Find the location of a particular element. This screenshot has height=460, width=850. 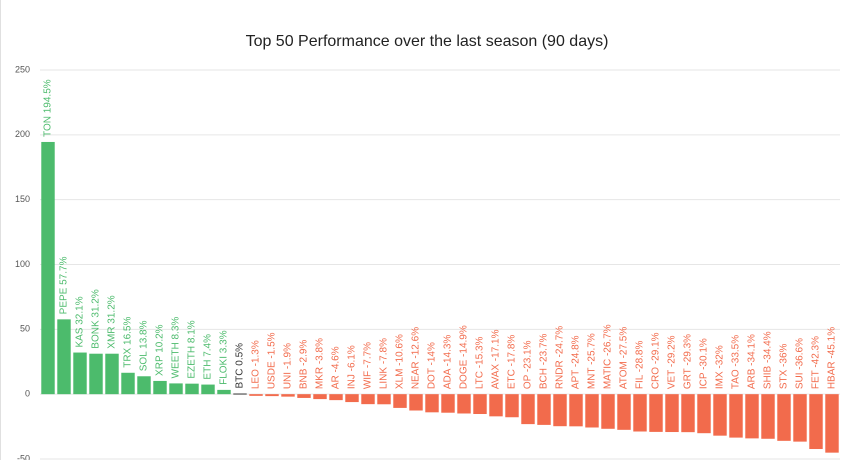

value-label: TRX 16.5% is located at coordinates (128, 342).